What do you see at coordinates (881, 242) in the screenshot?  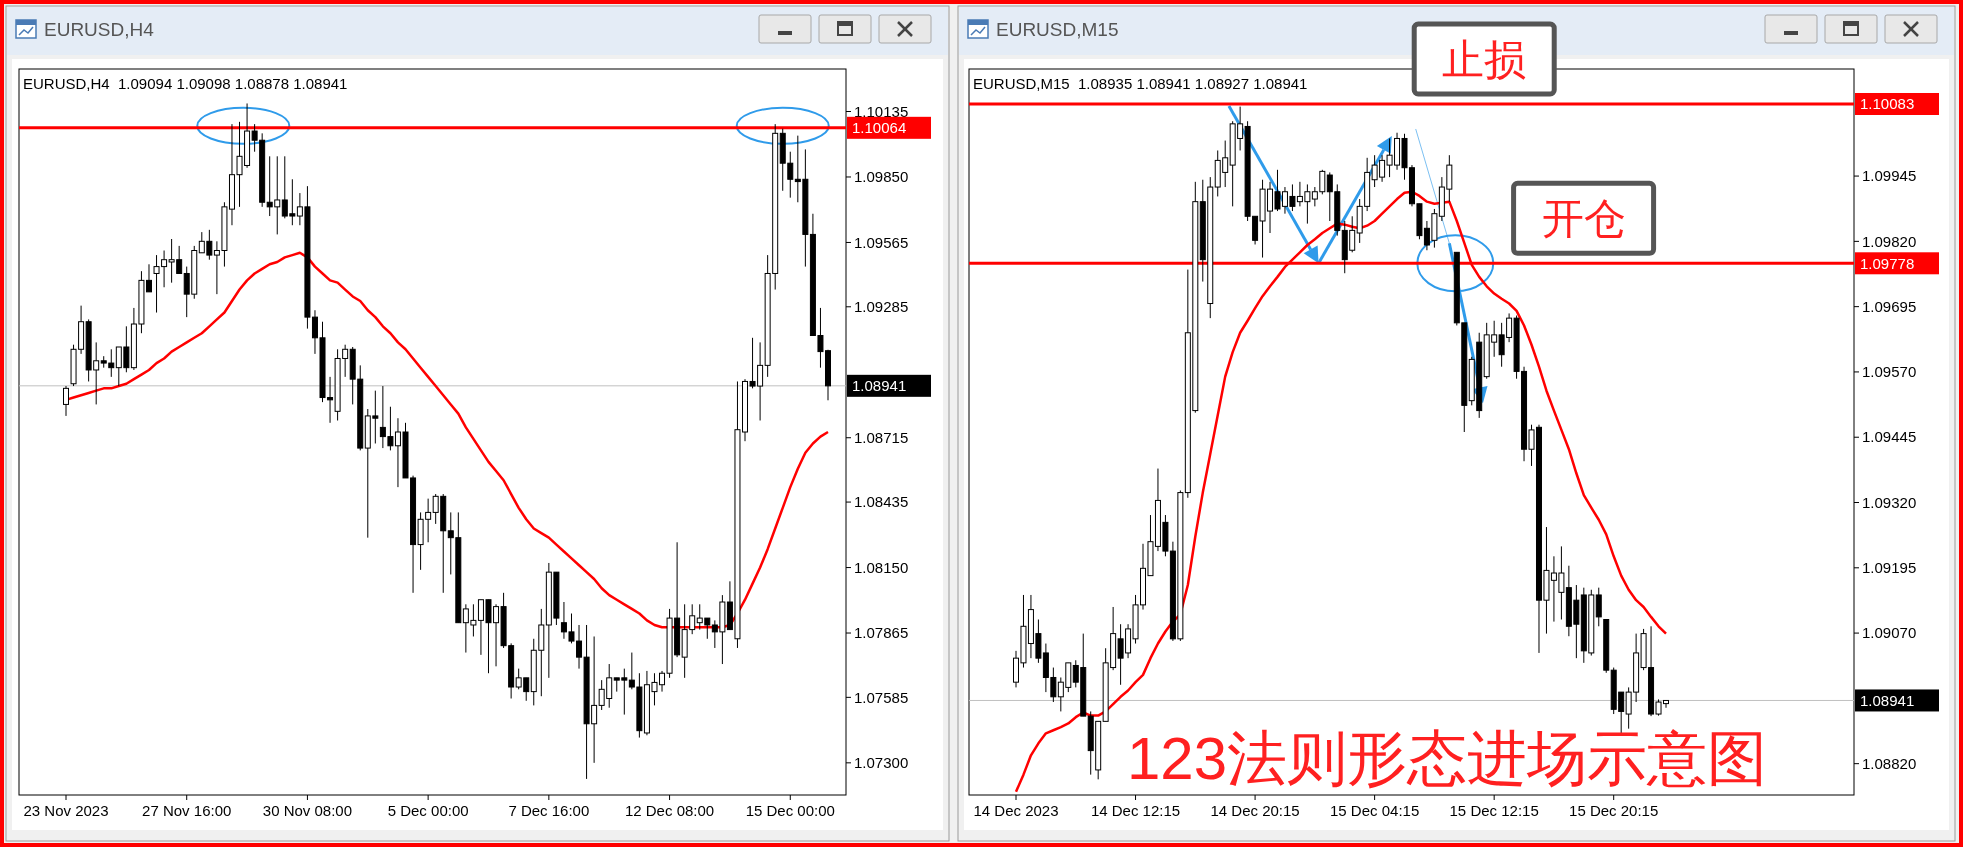 I see `y-tick-label: 1.09565` at bounding box center [881, 242].